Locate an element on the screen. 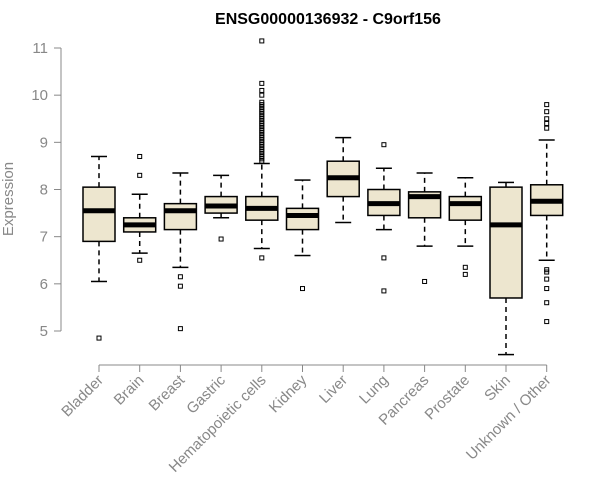 This screenshot has width=600, height=500. box-pancreas is located at coordinates (424, 228).